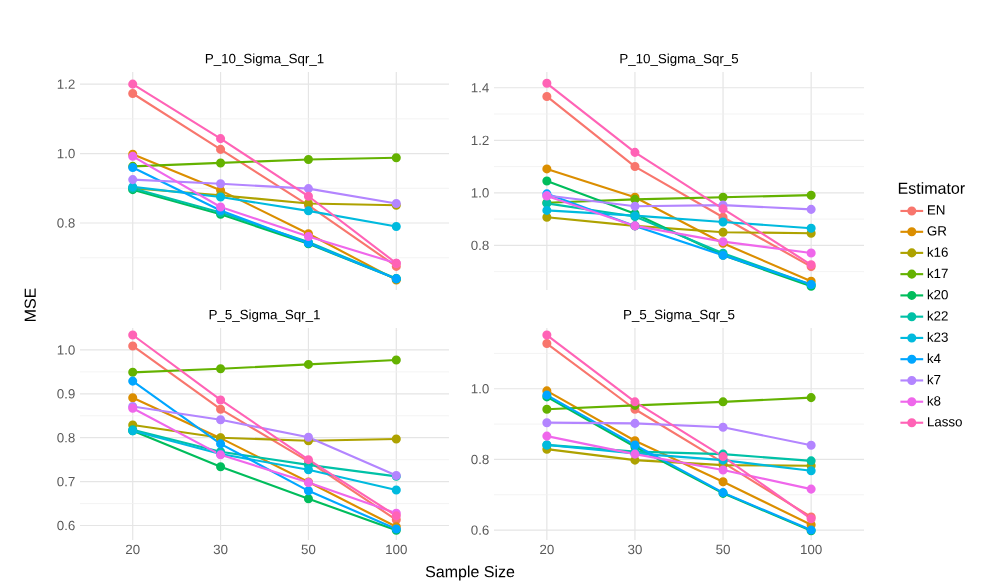 The width and height of the screenshot is (1001, 585). Describe the element at coordinates (66, 481) in the screenshot. I see `y-tick-label: 0.7` at that location.